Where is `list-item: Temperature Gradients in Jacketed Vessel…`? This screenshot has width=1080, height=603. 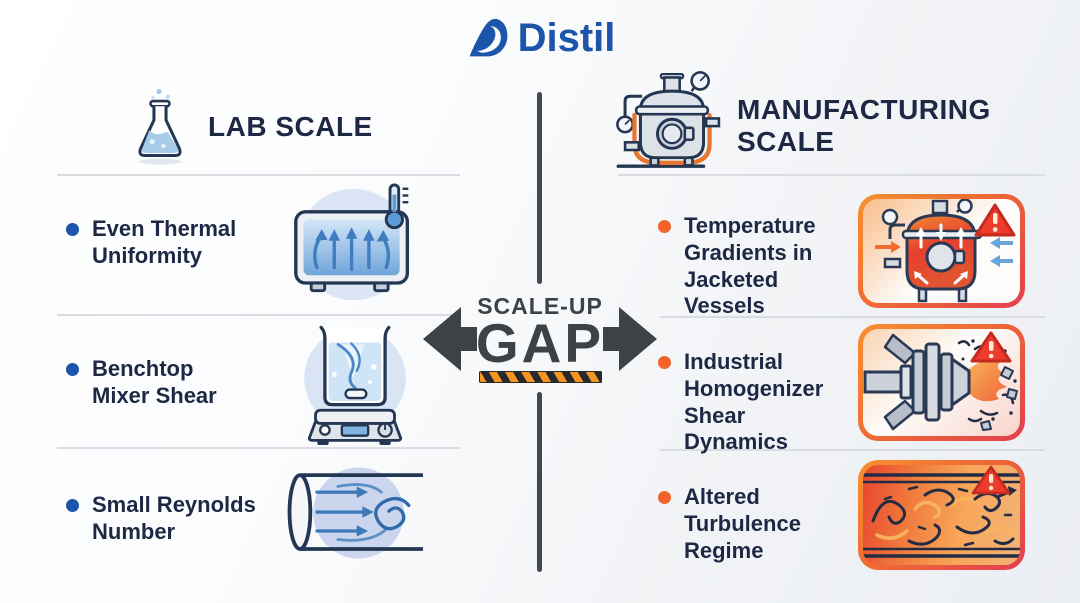
list-item: Temperature Gradients in Jacketed Vessel… is located at coordinates (753, 266).